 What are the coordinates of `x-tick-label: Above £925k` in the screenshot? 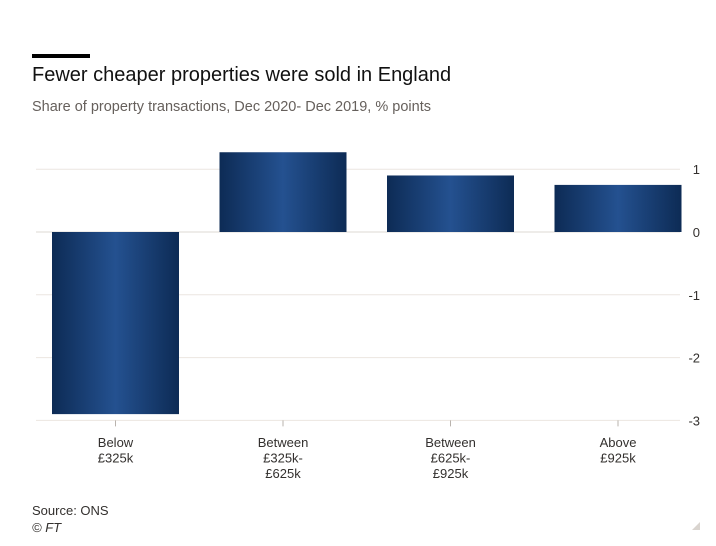 It's located at (618, 450).